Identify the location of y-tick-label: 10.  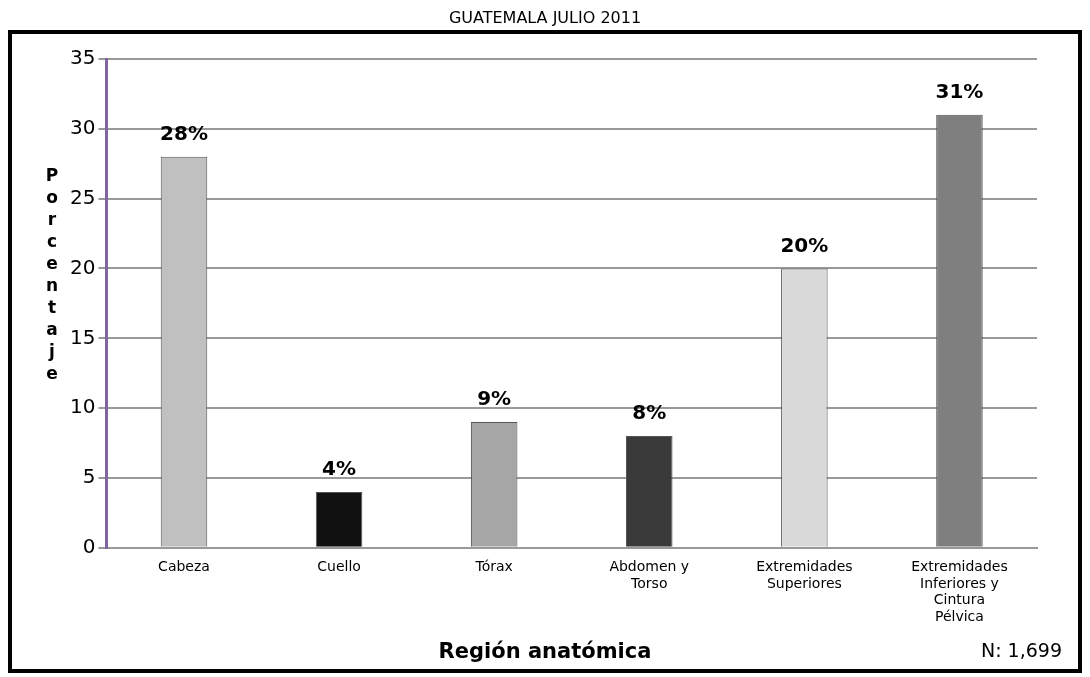
(83, 406).